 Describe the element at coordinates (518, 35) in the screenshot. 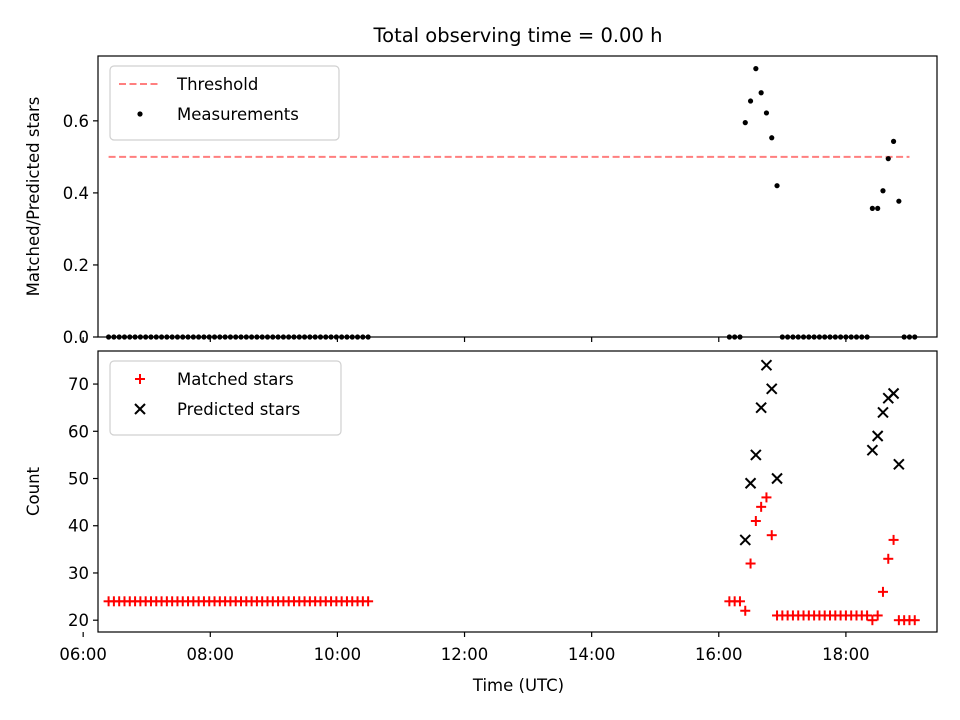

I see `figure-title: Total observing time = 0.00 h` at that location.